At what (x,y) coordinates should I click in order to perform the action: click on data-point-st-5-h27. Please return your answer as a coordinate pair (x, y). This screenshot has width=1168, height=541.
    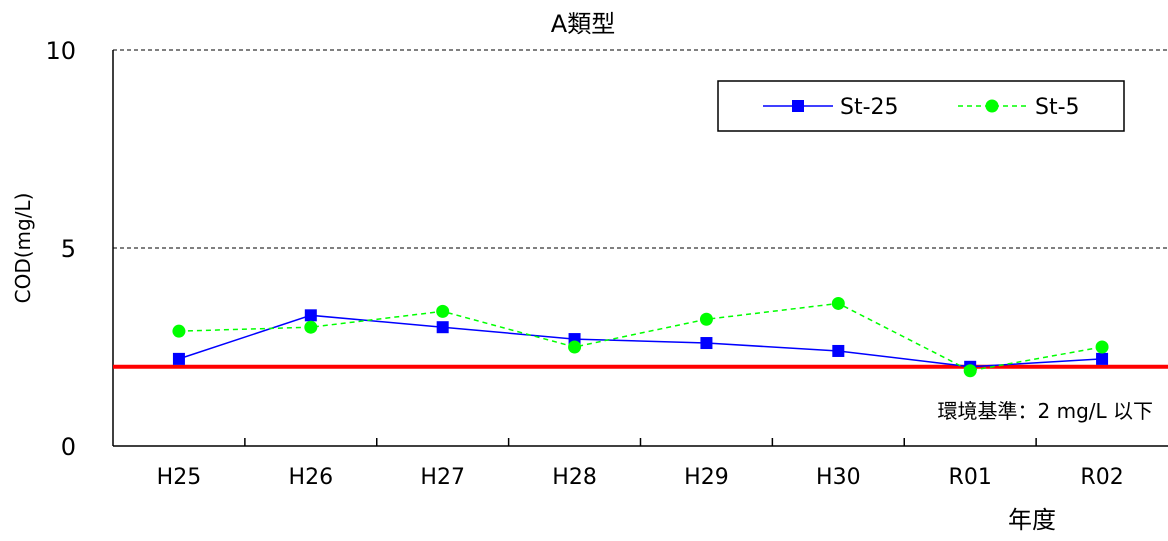
    Looking at the image, I should click on (443, 311).